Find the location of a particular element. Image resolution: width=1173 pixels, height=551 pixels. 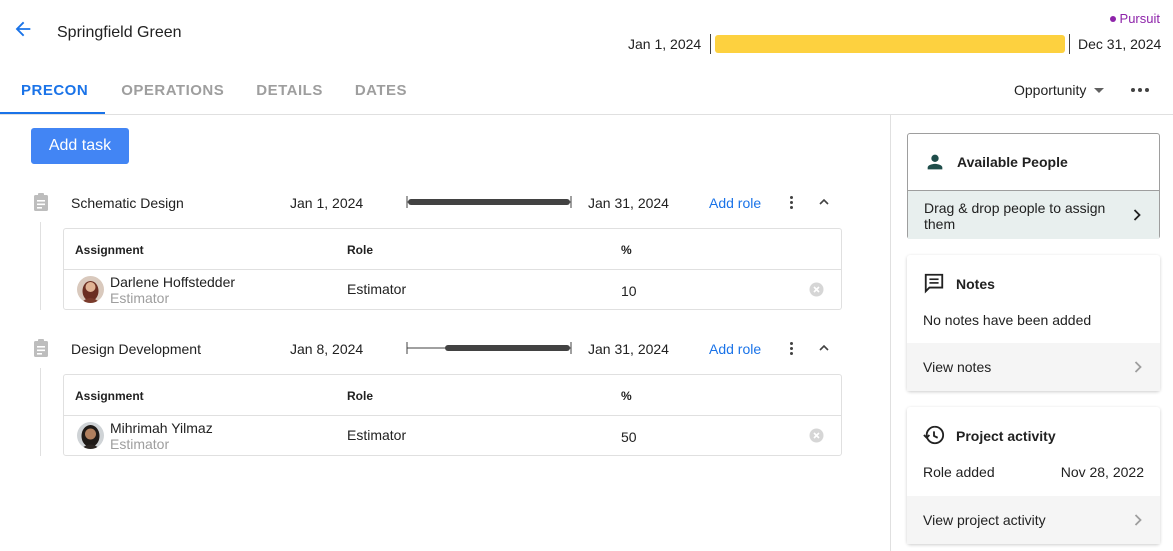

opportunity-dropdown: Opportunity is located at coordinates (1059, 90).